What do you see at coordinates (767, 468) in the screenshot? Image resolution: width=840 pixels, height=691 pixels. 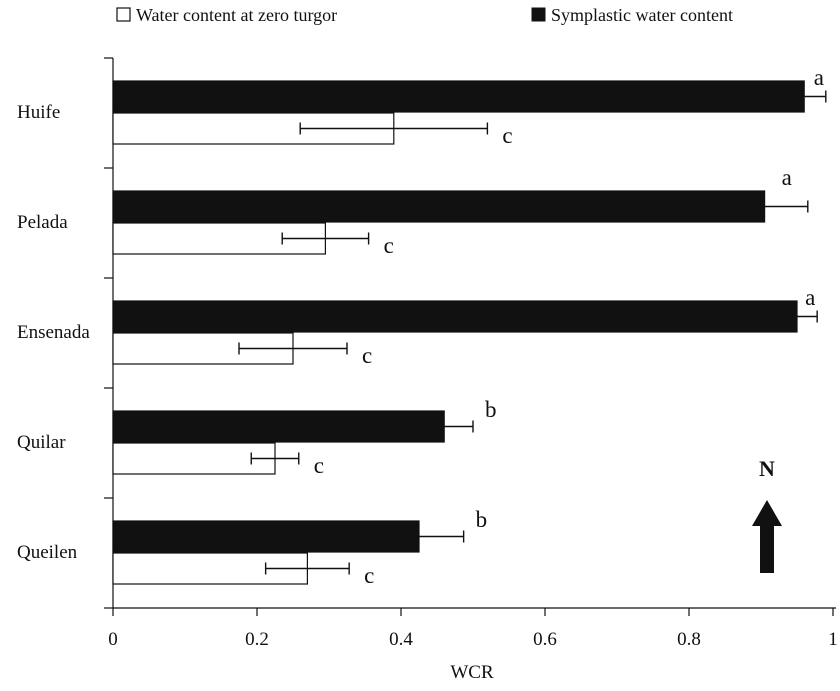 I see `north-label: N` at bounding box center [767, 468].